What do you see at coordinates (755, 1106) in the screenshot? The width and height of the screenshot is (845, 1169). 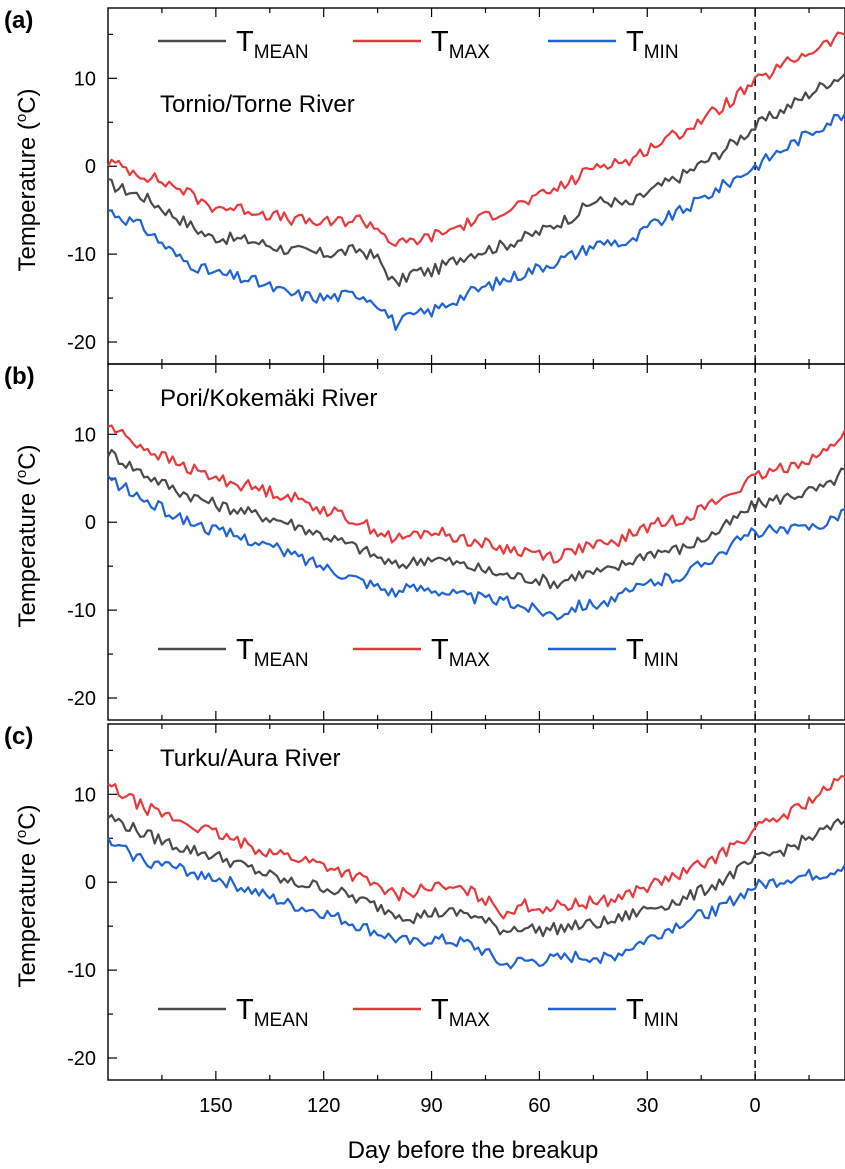 I see `x-tick-label: 0` at bounding box center [755, 1106].